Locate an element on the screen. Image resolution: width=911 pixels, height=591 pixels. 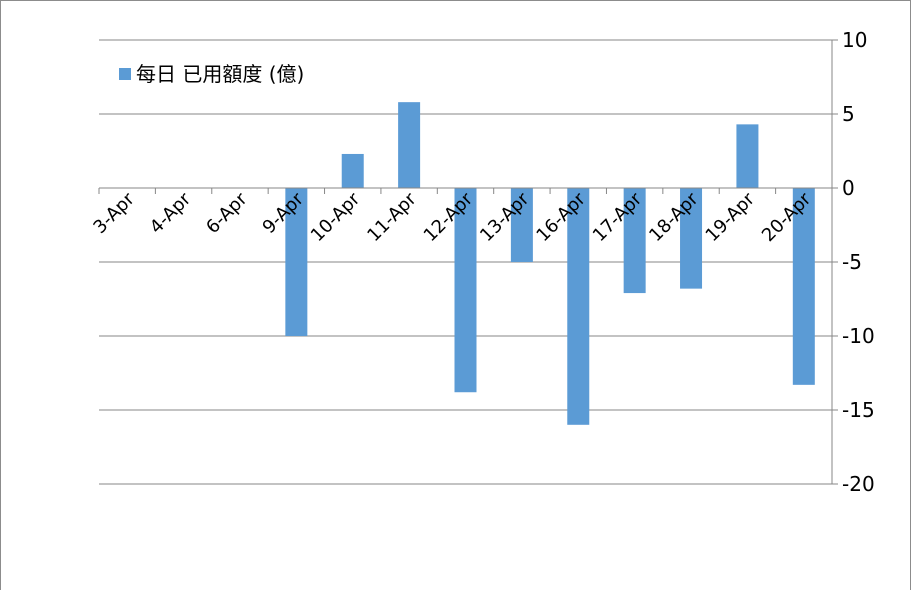
y-tick-labels: 10 5 0 -5 -10 -15 -20 is located at coordinates (858, 262).